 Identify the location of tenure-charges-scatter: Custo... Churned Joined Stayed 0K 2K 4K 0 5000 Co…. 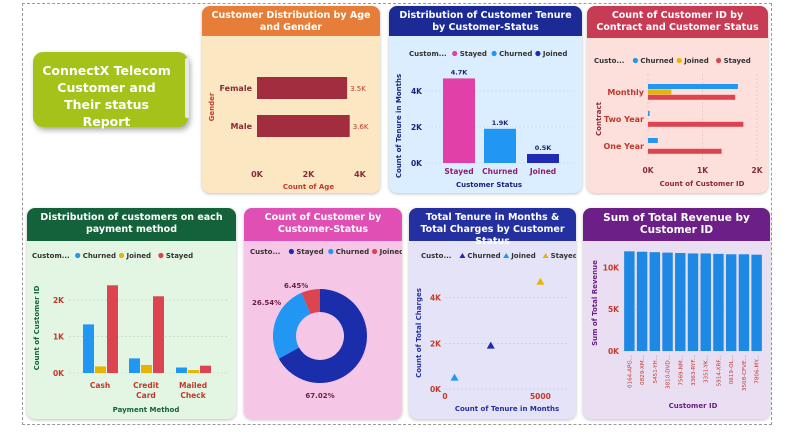
(495, 332).